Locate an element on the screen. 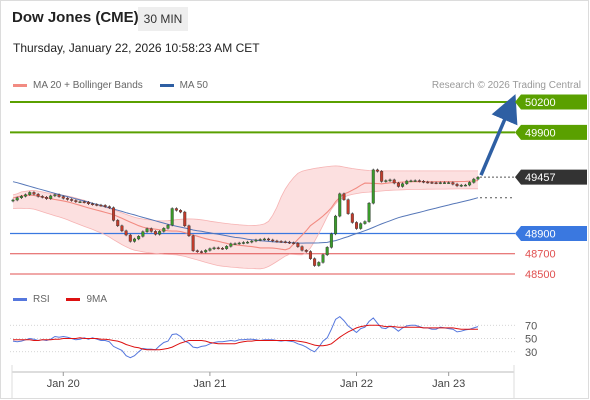  time-tick-label-jan-22: Jan 22 is located at coordinates (356, 384).